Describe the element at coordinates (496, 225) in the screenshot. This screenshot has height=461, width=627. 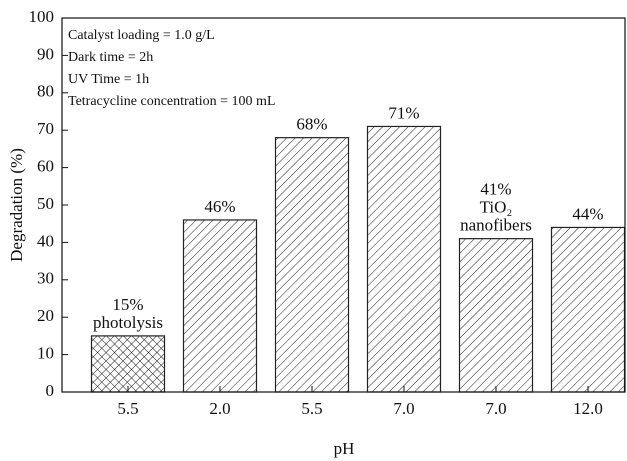
I see `bar-note: nanofibers` at that location.